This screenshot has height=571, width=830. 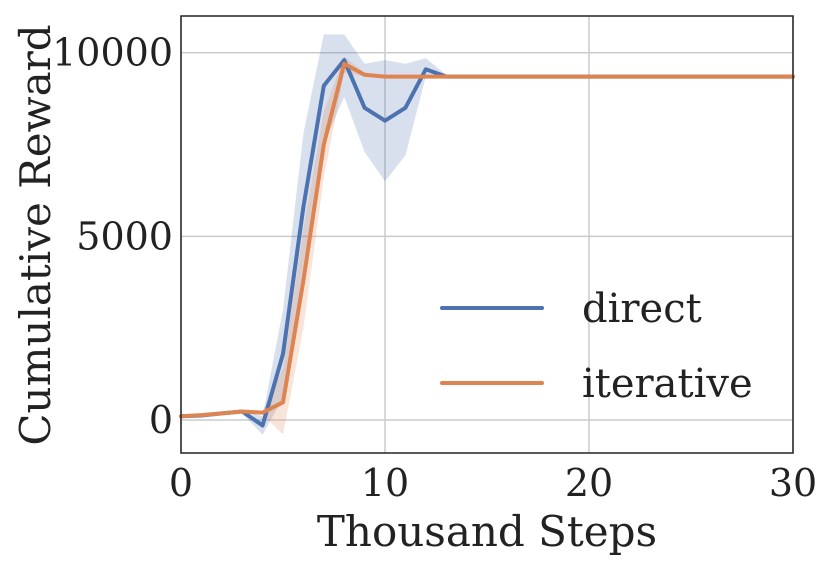 What do you see at coordinates (667, 384) in the screenshot?
I see `legend-label-iterative: iterative` at bounding box center [667, 384].